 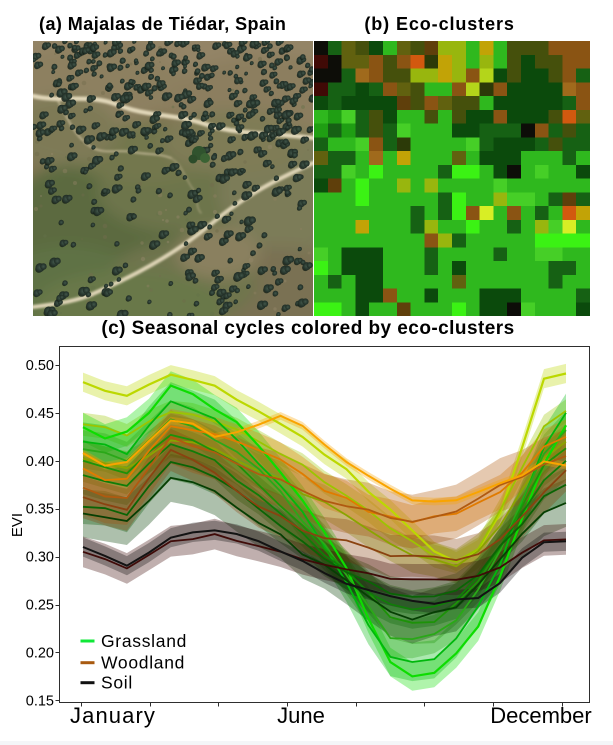 What do you see at coordinates (113, 715) in the screenshot?
I see `svg-text: January` at bounding box center [113, 715].